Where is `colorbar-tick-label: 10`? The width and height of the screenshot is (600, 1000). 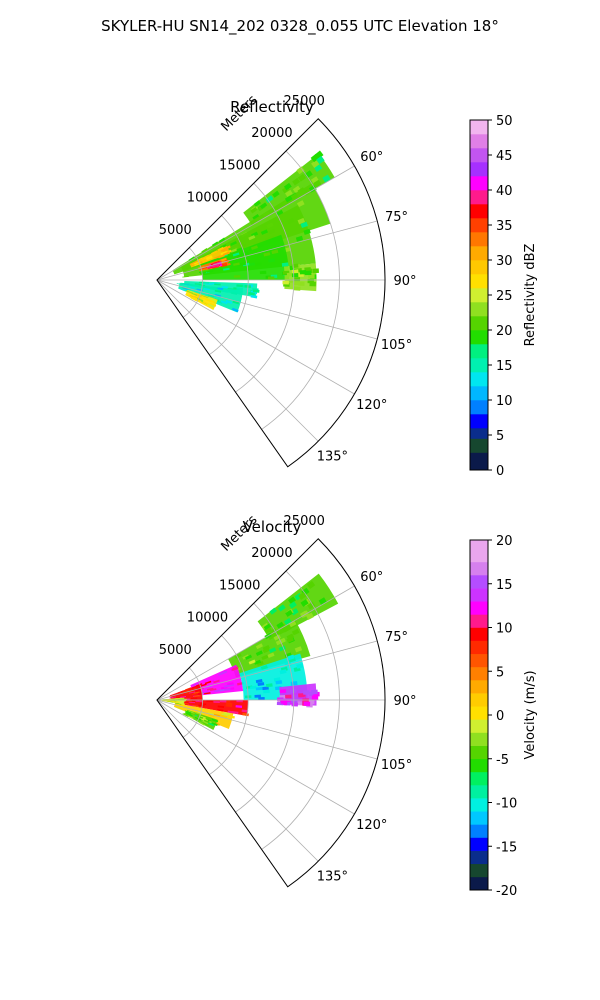
colorbar-tick-label: 10 is located at coordinates (504, 629).